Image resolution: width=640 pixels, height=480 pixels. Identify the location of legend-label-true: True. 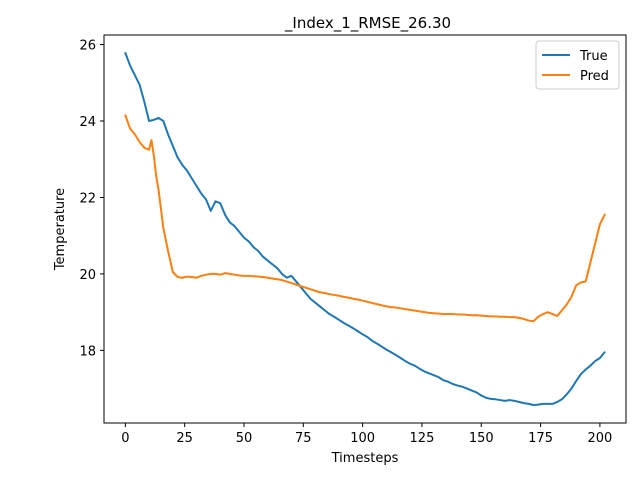
(593, 56).